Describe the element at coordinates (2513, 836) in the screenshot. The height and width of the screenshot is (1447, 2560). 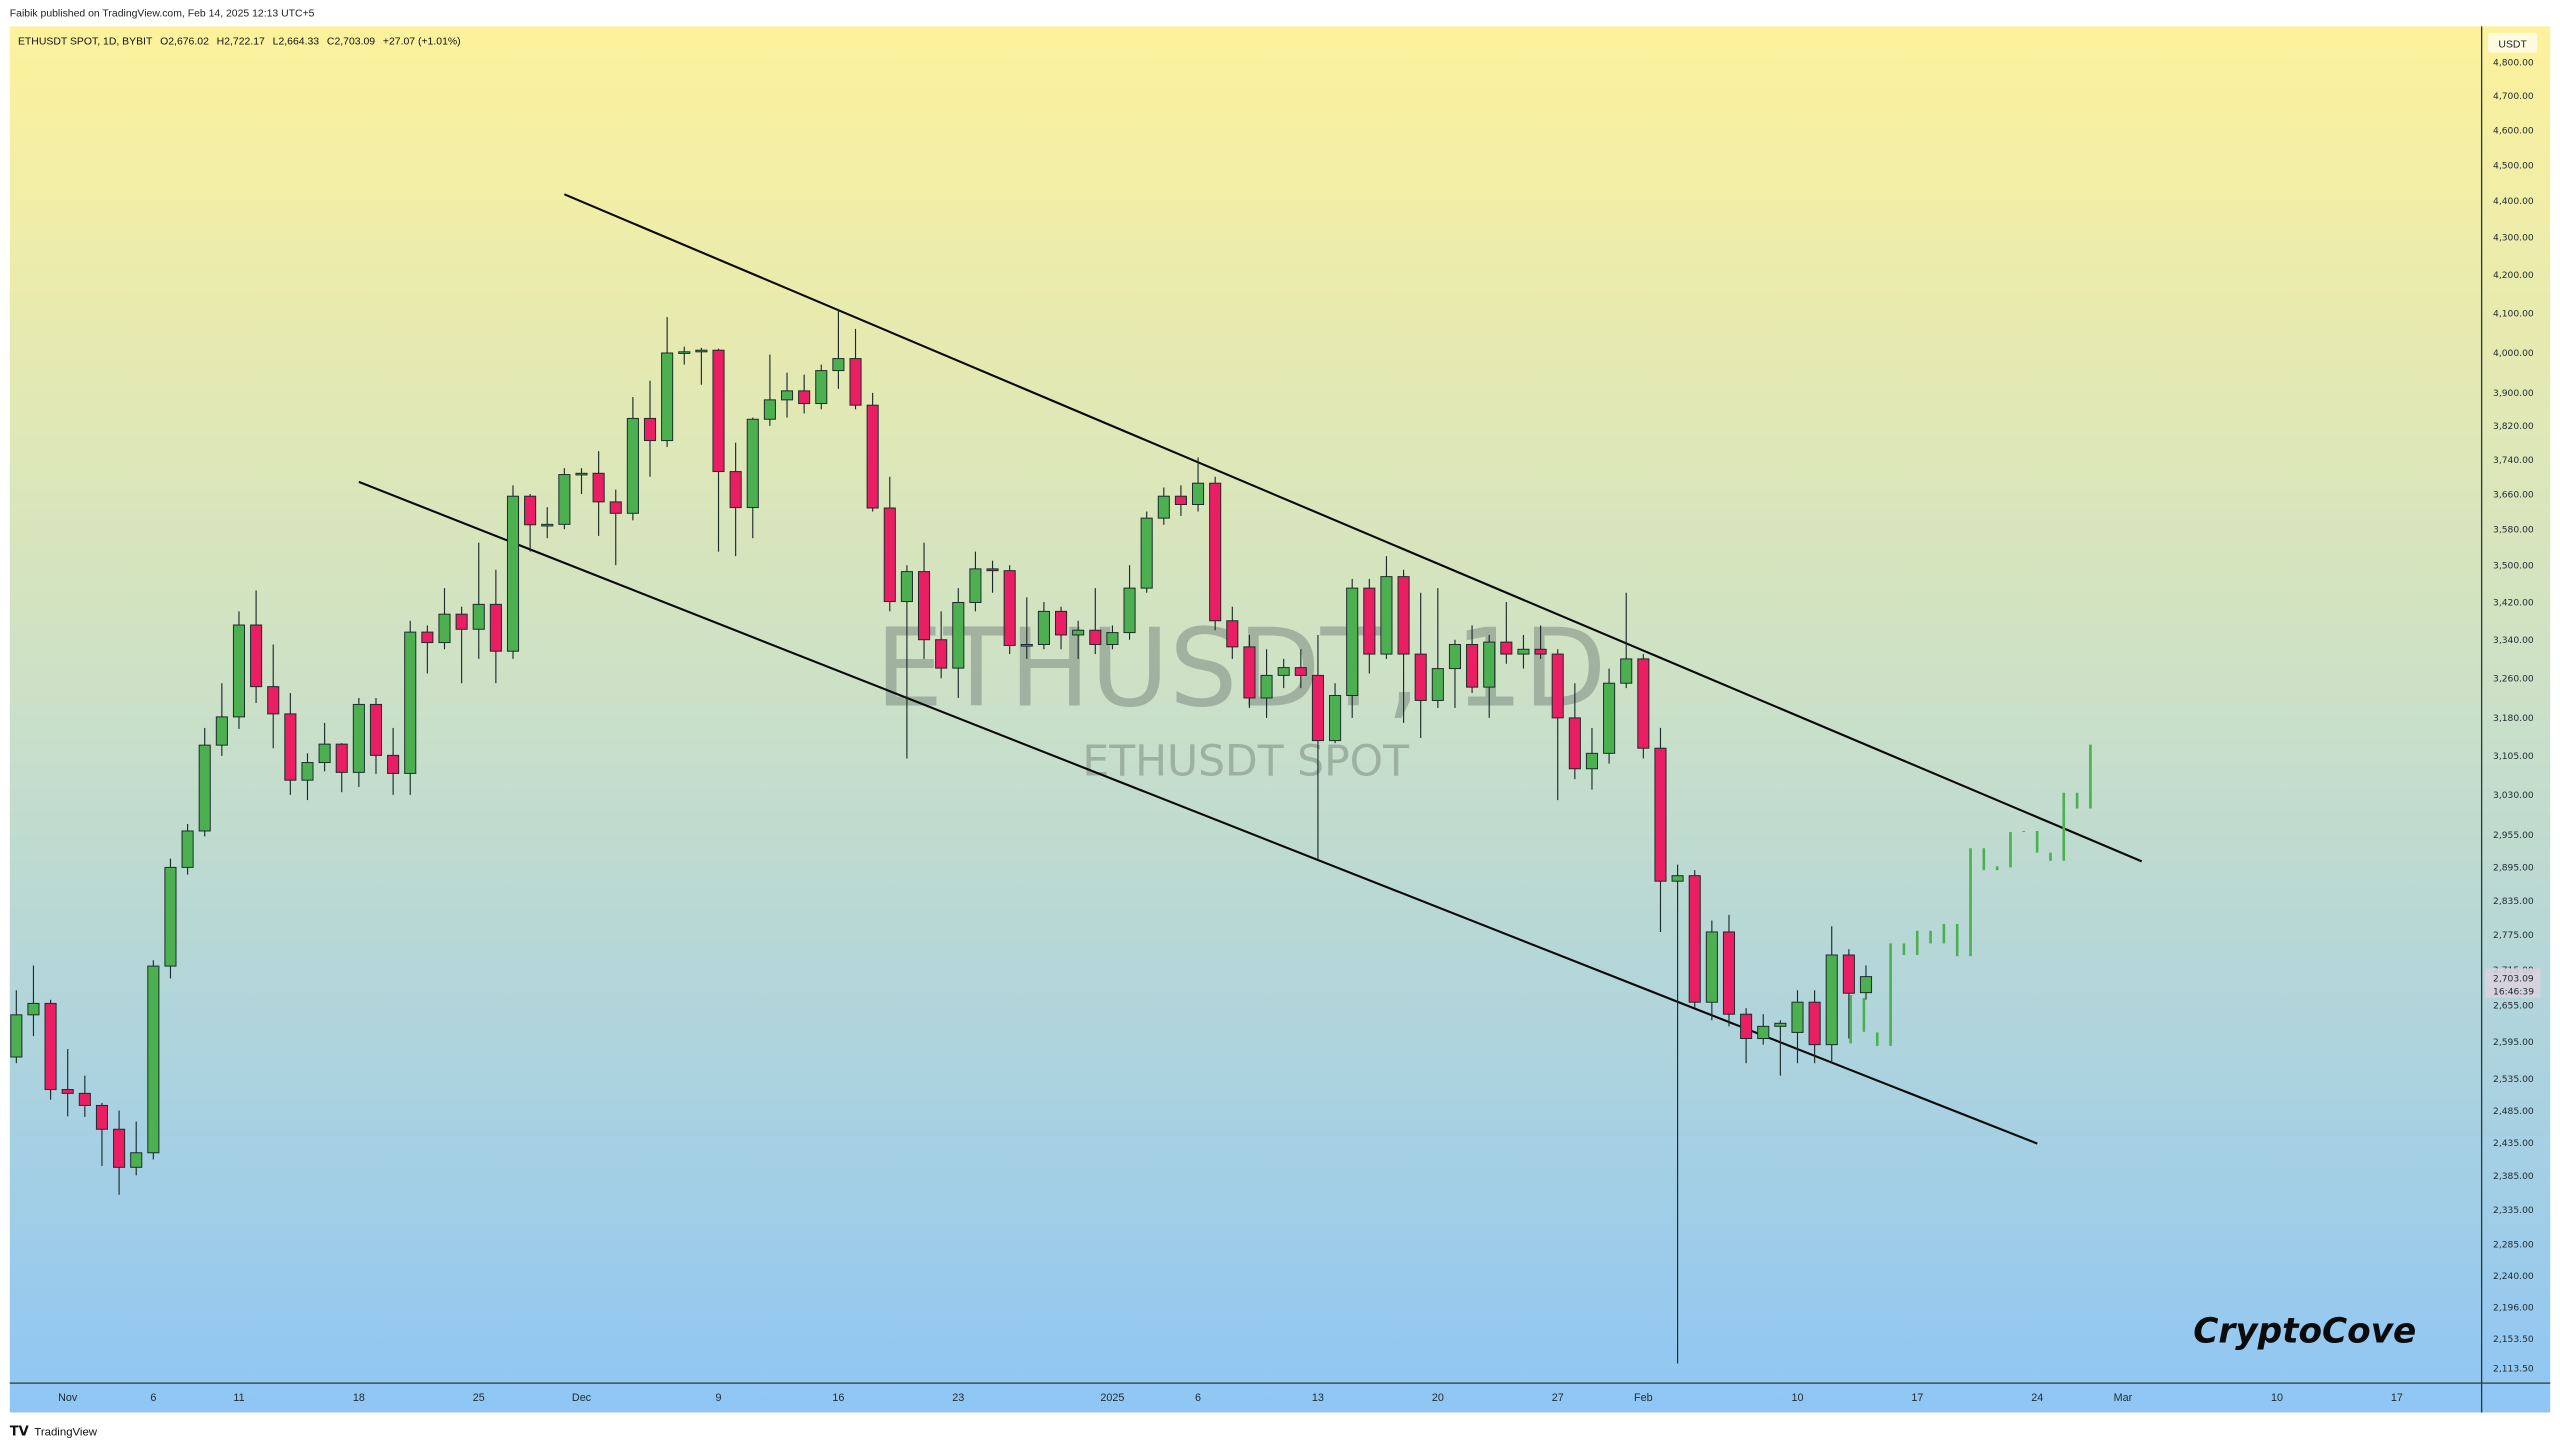
I see `price-tick-label: 2,955.00` at that location.